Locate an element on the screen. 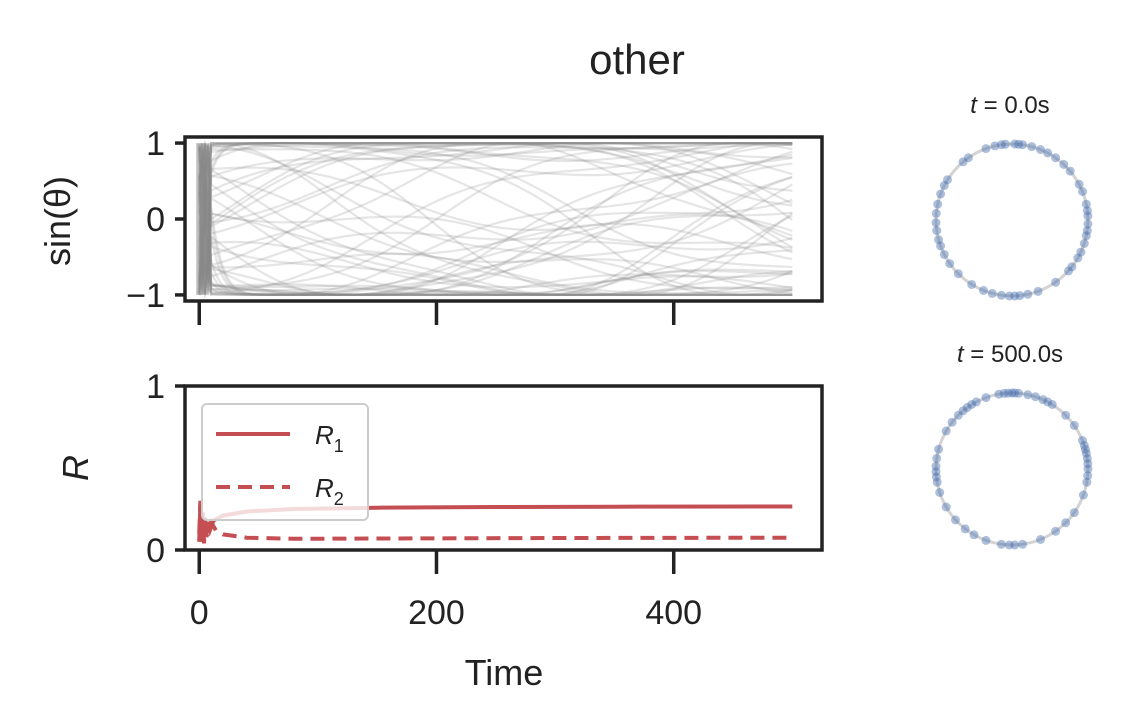 Image resolution: width=1127 pixels, height=727 pixels. phase-trajectories is located at coordinates (494, 219).